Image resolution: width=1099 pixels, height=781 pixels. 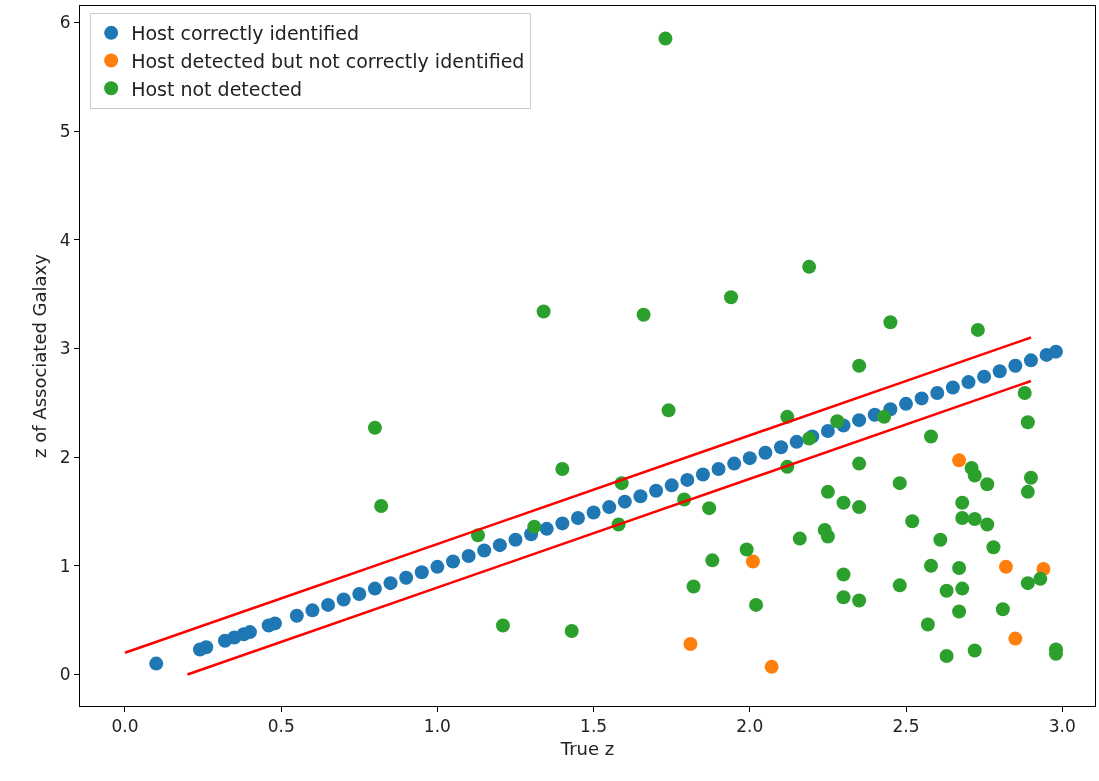 I want to click on y-tick-label: 5, so click(x=65, y=130).